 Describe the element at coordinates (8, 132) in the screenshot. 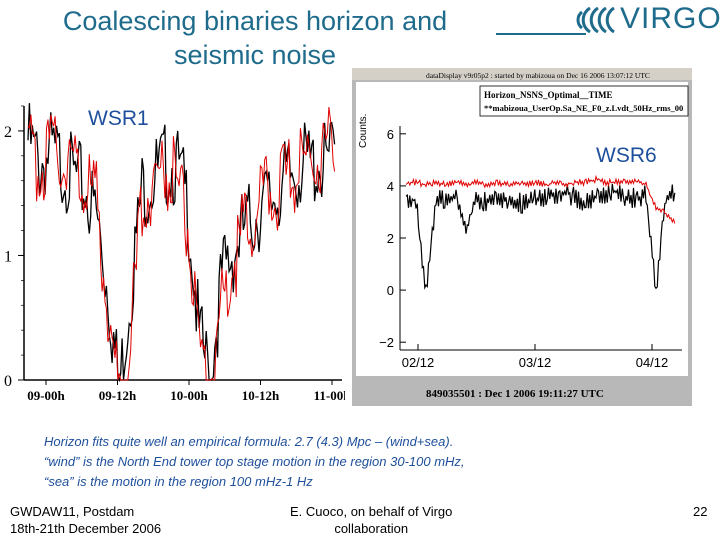

I see `c1-ytick-label: 2` at that location.